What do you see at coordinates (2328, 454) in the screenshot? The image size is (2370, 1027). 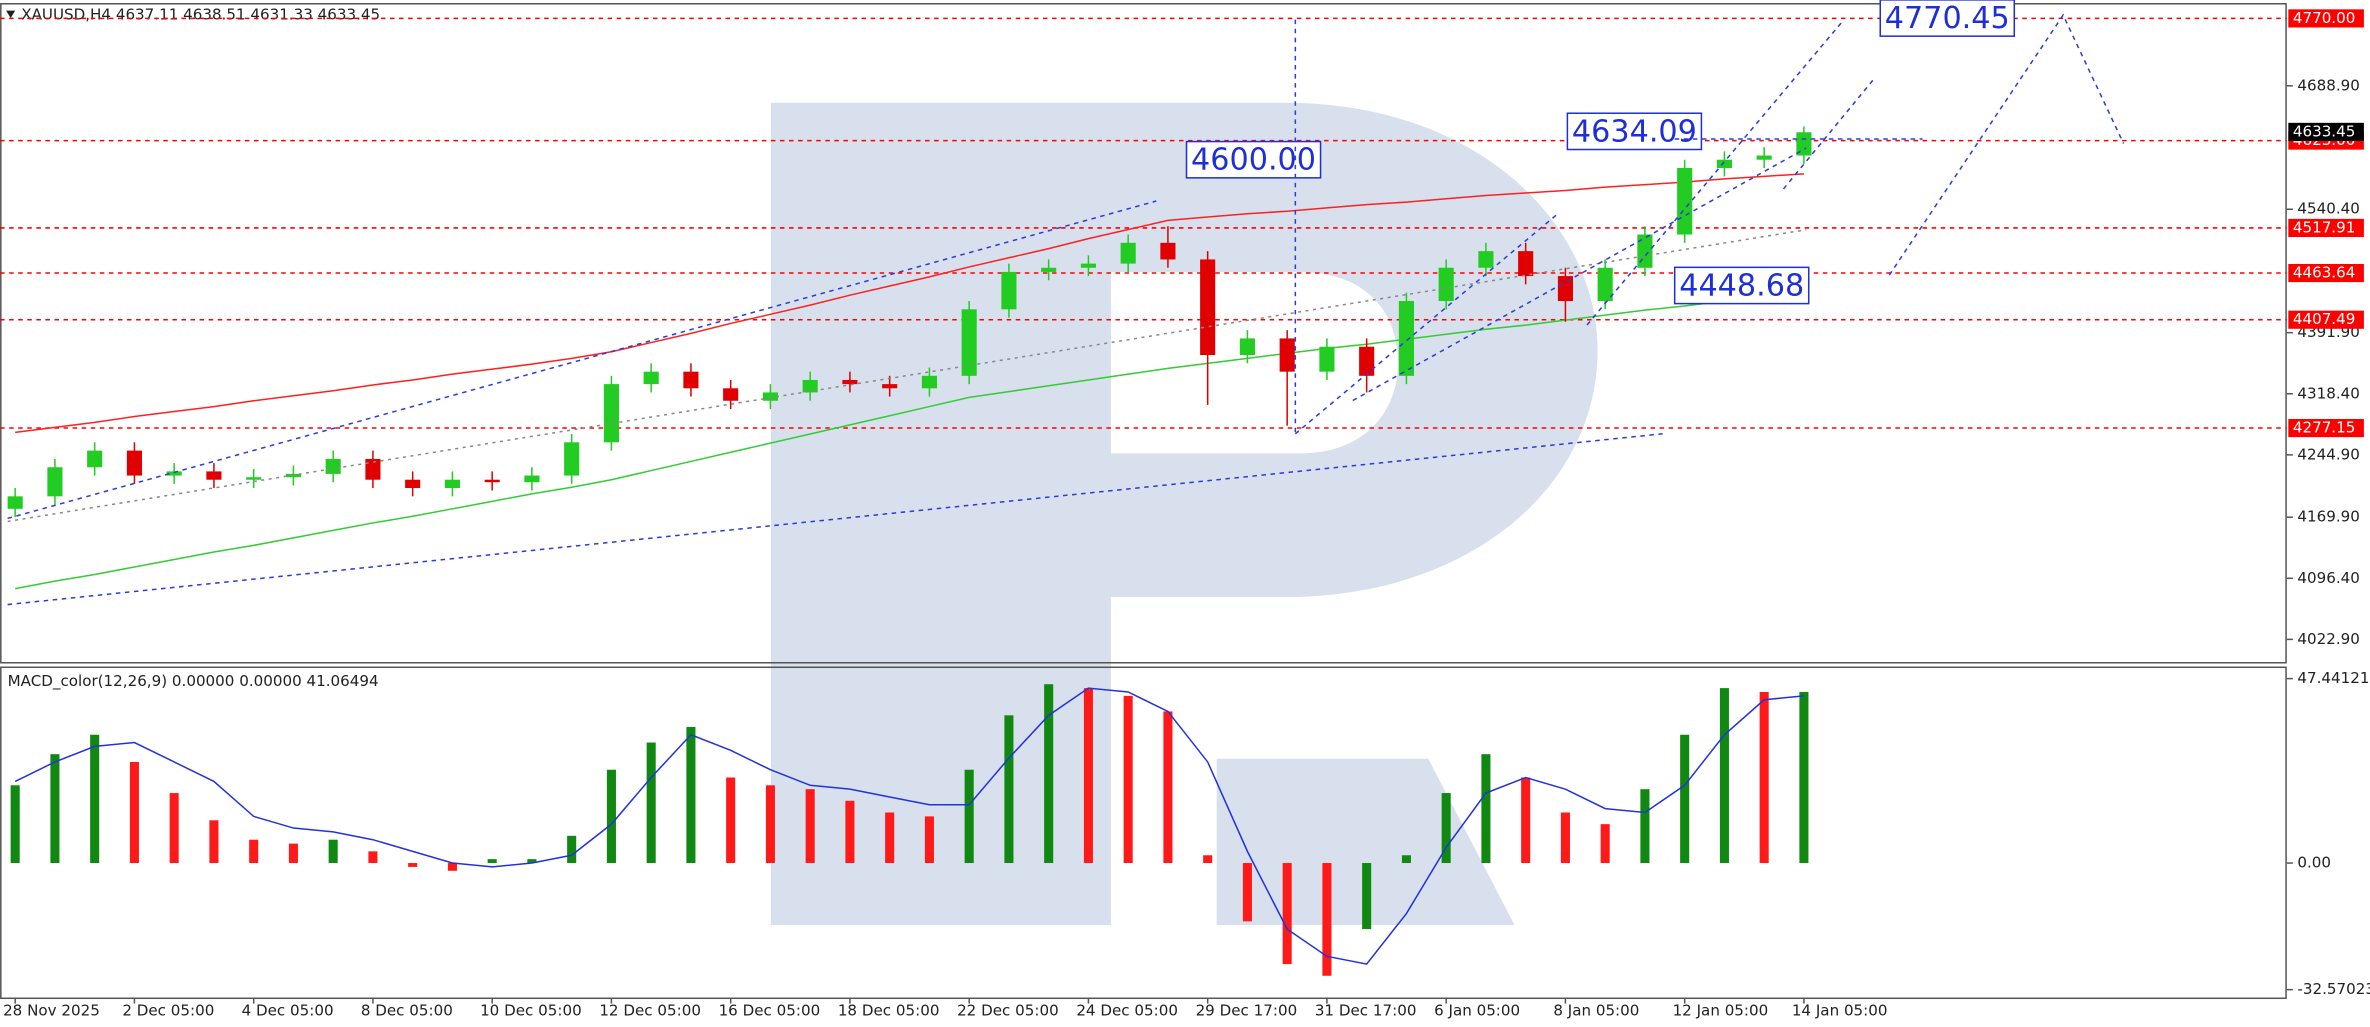 I see `y-tick-label: 4244.90` at bounding box center [2328, 454].